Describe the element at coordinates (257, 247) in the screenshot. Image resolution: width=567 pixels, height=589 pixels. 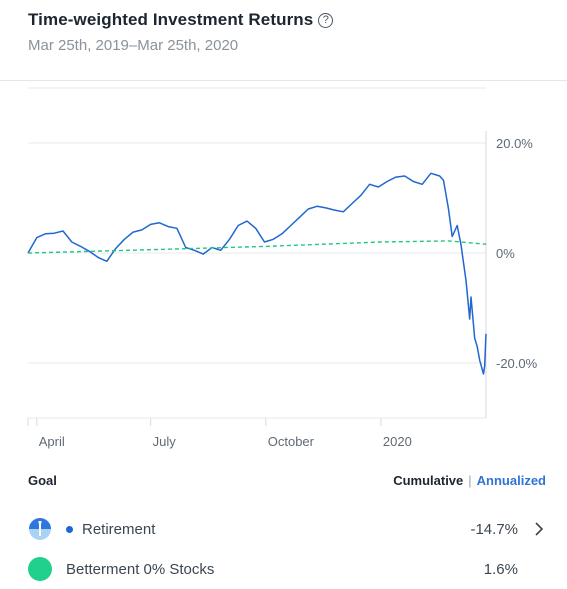
I see `series-line-betterment-0-stocks` at that location.